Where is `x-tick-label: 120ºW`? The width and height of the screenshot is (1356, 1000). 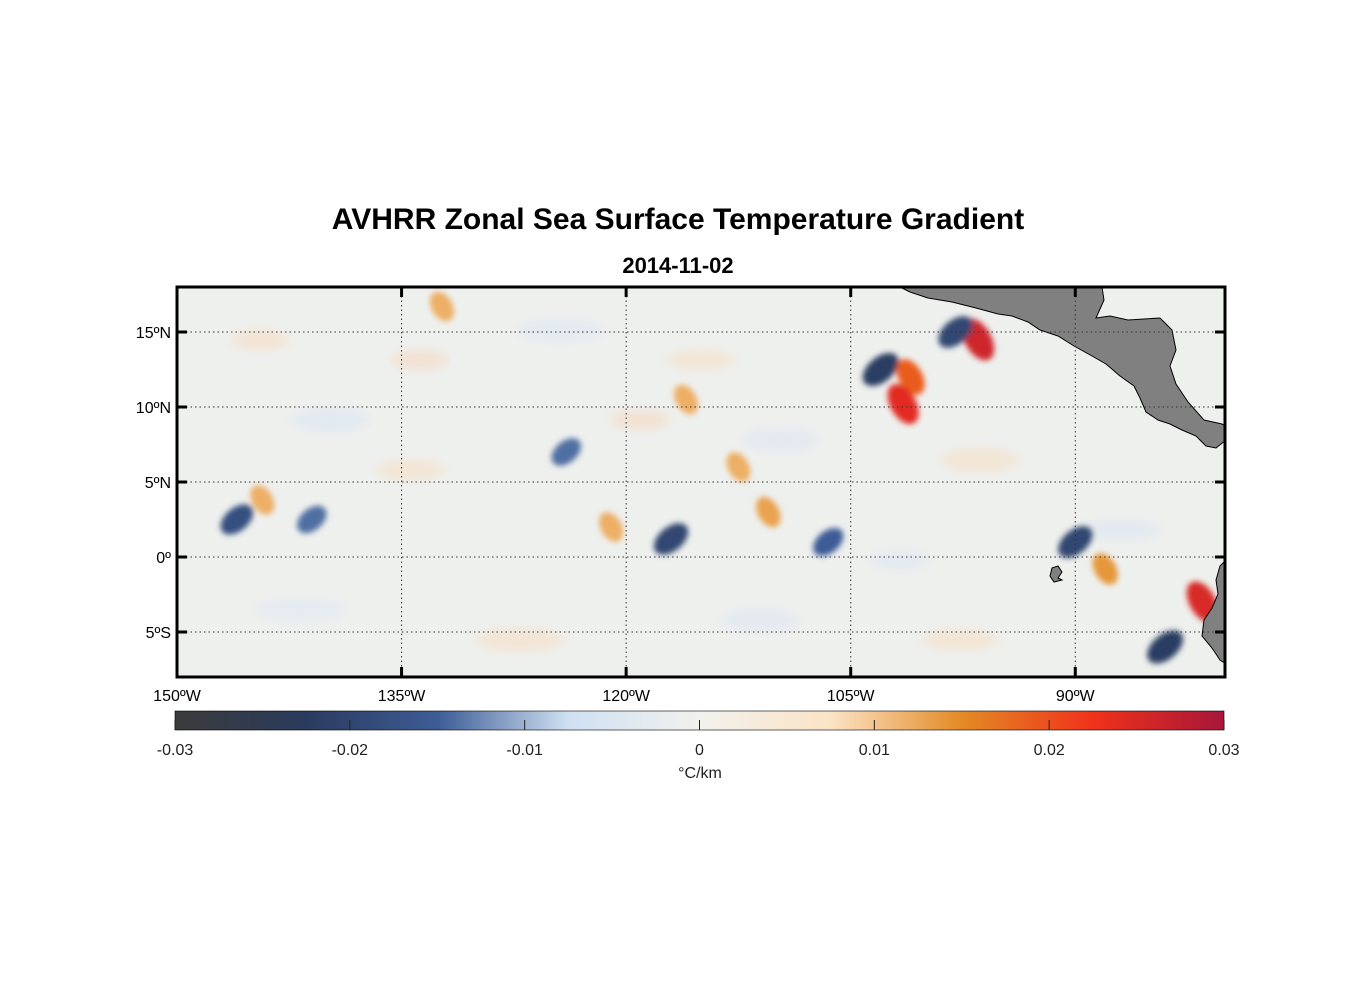 x-tick-label: 120ºW is located at coordinates (626, 696).